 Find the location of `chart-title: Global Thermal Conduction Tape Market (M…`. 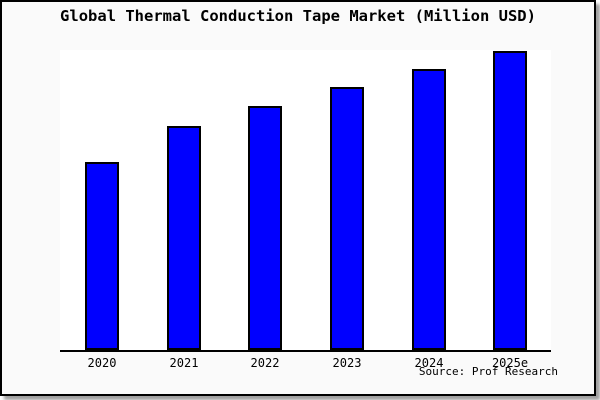

chart-title: Global Thermal Conduction Tape Market (M… is located at coordinates (298, 16).